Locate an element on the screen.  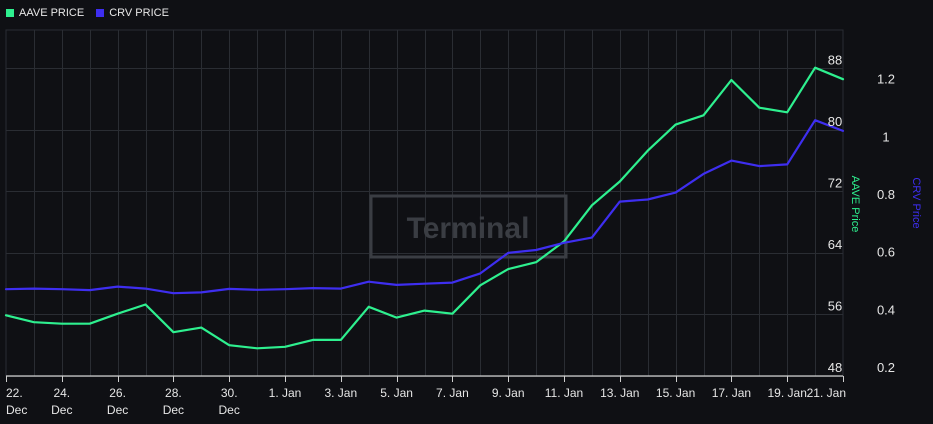
x-tick-label: 15. Jan is located at coordinates (675, 393).